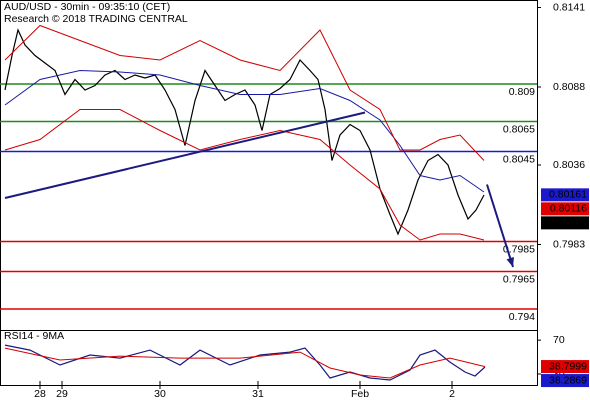  Describe the element at coordinates (568, 195) in the screenshot. I see `price-tag-label: 0.80161` at that location.